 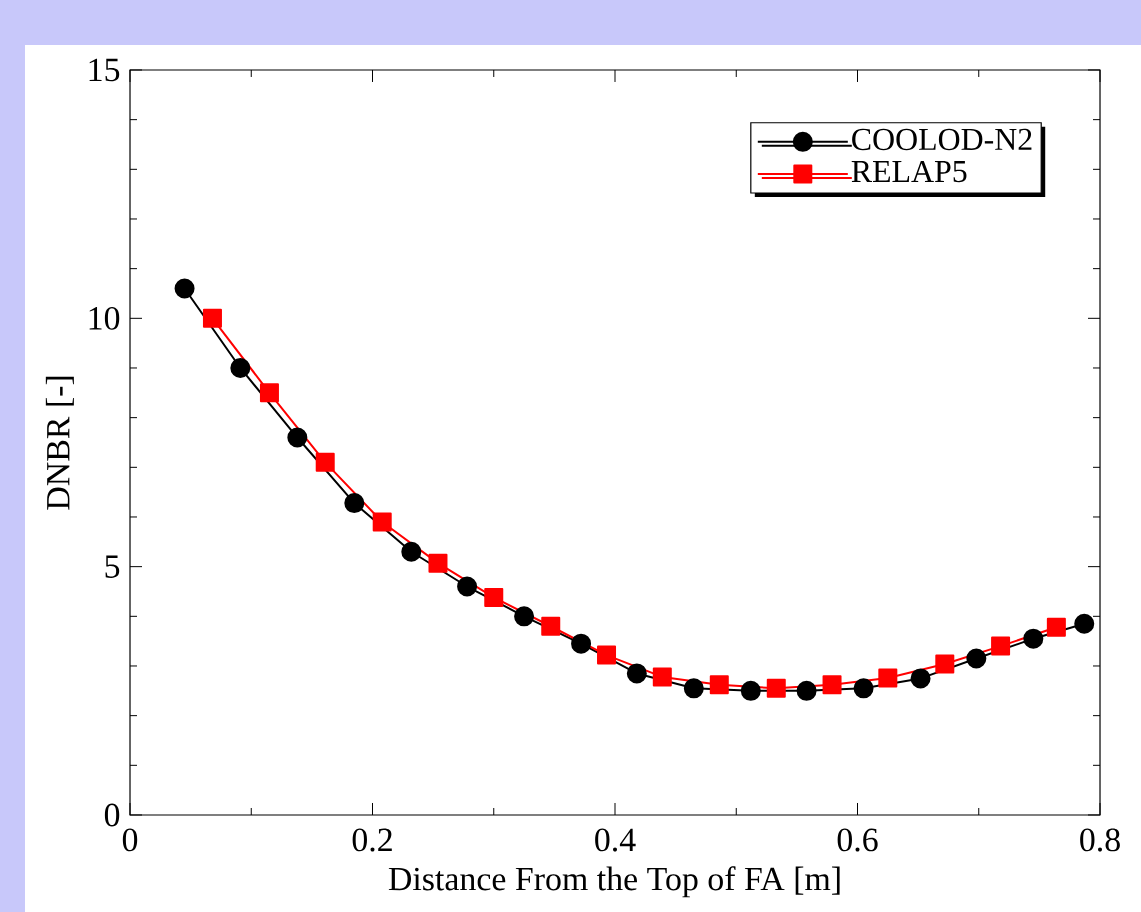 What do you see at coordinates (1100, 840) in the screenshot?
I see `x-tick-label: 0.8` at bounding box center [1100, 840].